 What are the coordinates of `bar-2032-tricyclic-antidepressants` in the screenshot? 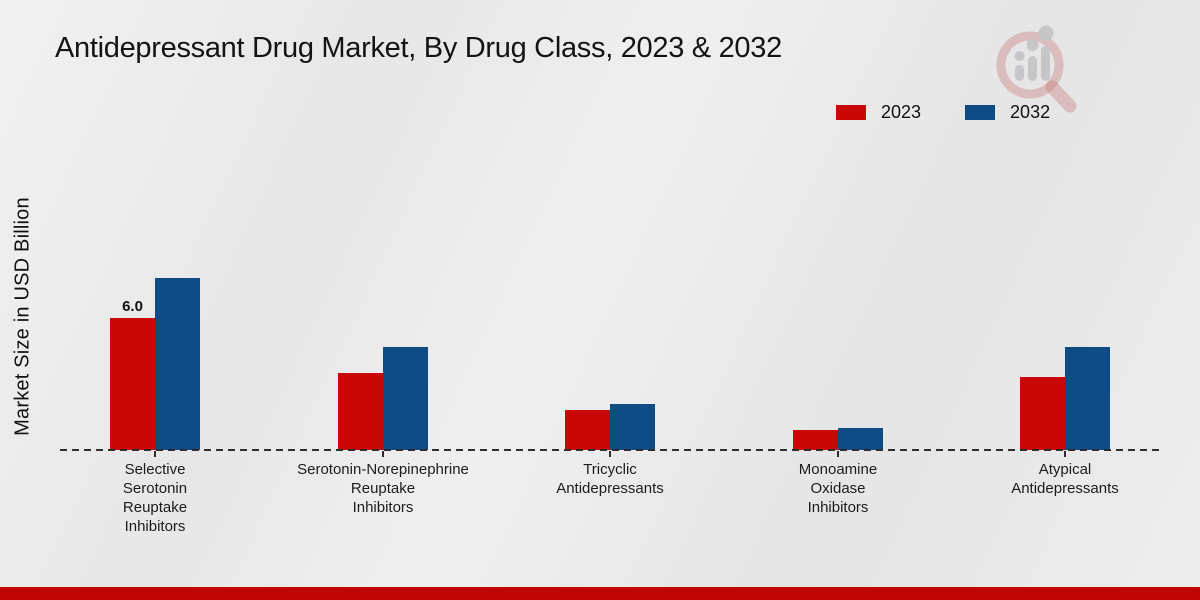 It's located at (632, 427).